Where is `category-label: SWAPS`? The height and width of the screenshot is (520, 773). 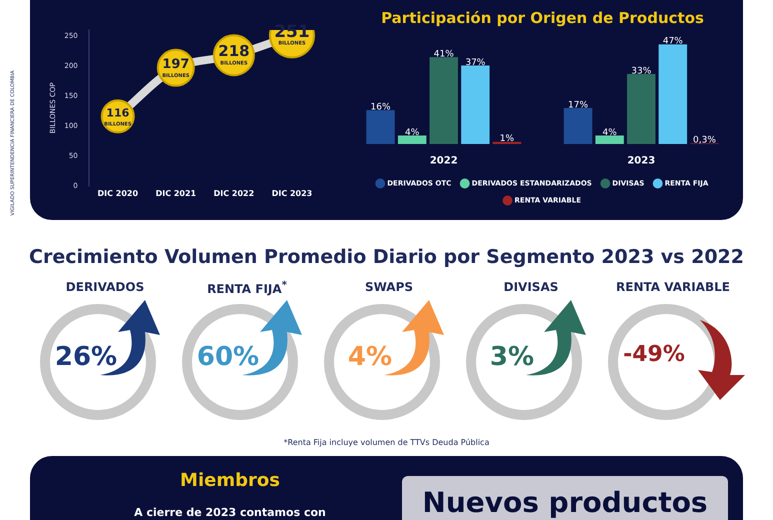
category-label: SWAPS is located at coordinates (389, 287).